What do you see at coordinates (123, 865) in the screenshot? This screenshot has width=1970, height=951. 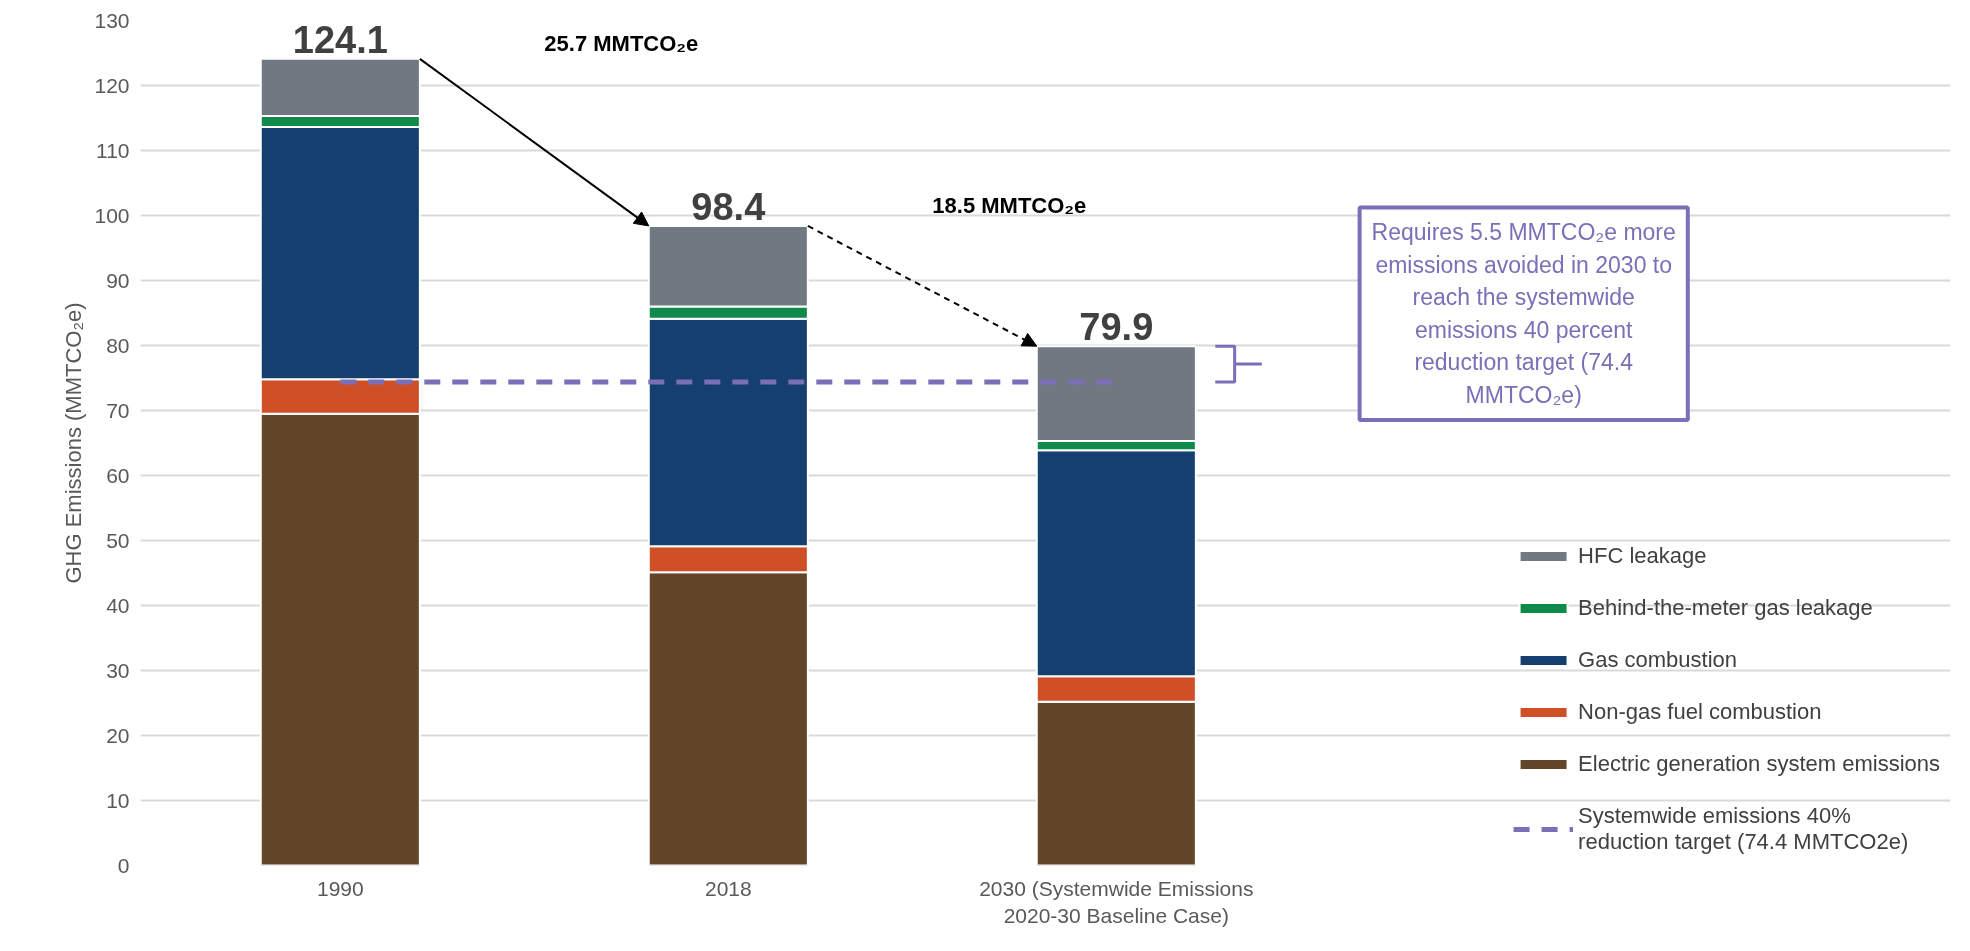 I see `y-tick-label: 0` at bounding box center [123, 865].